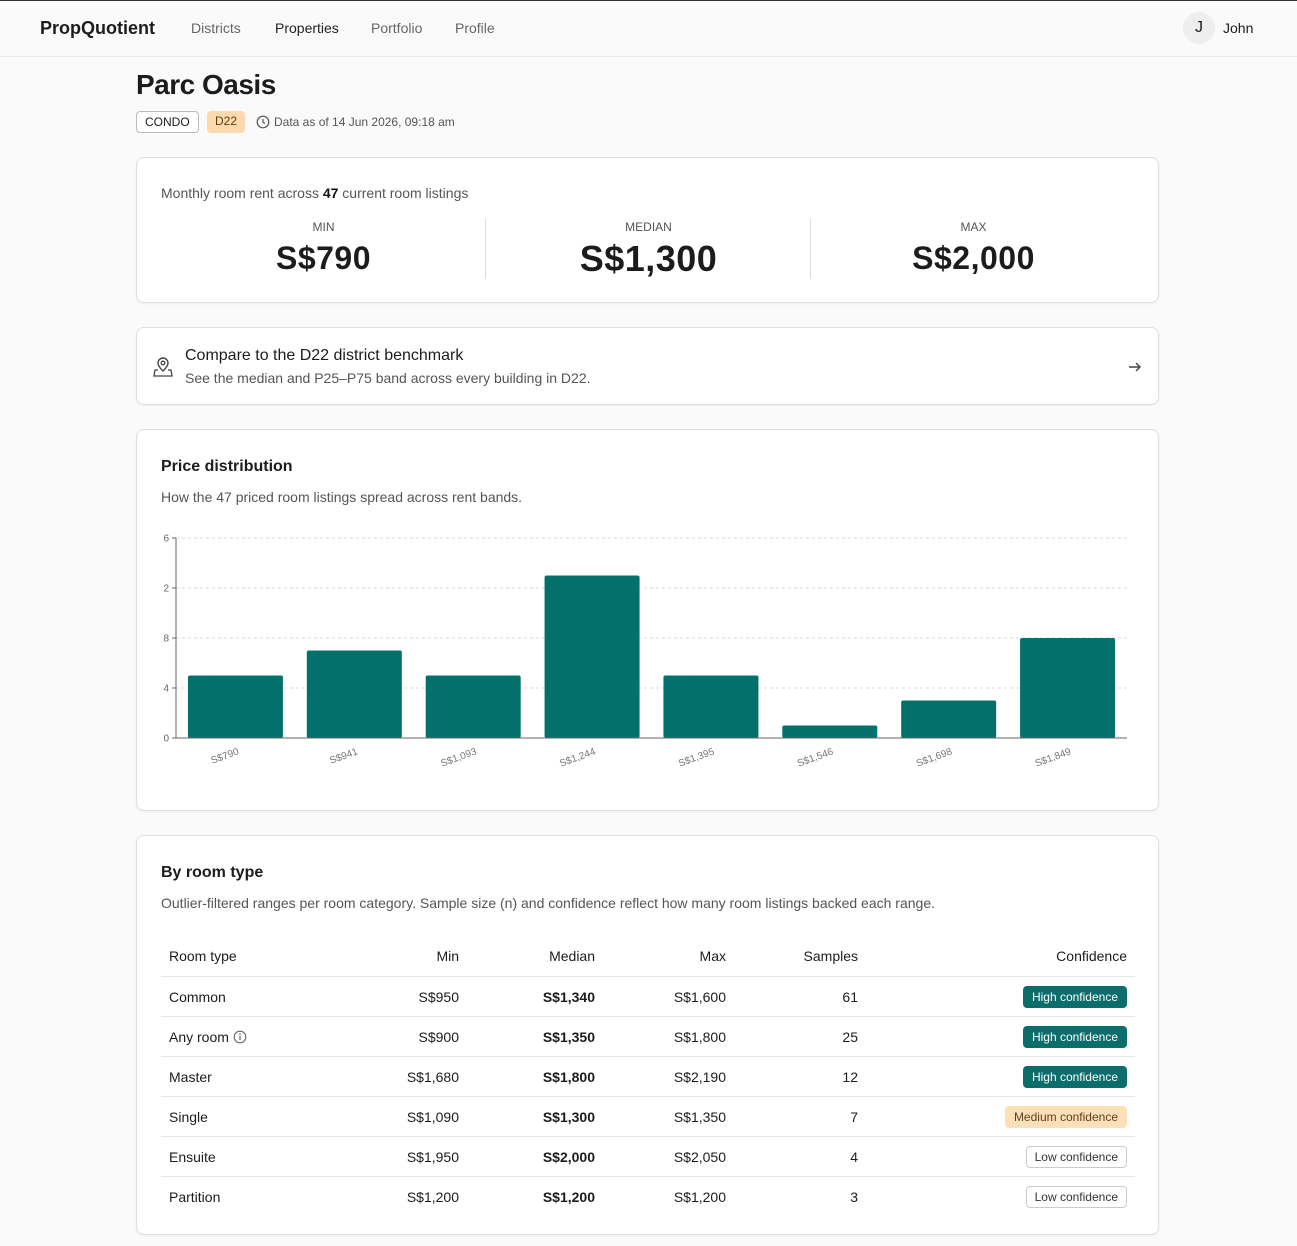  I want to click on benchmark-title: Compare to the D22 district benchmark, so click(324, 355).